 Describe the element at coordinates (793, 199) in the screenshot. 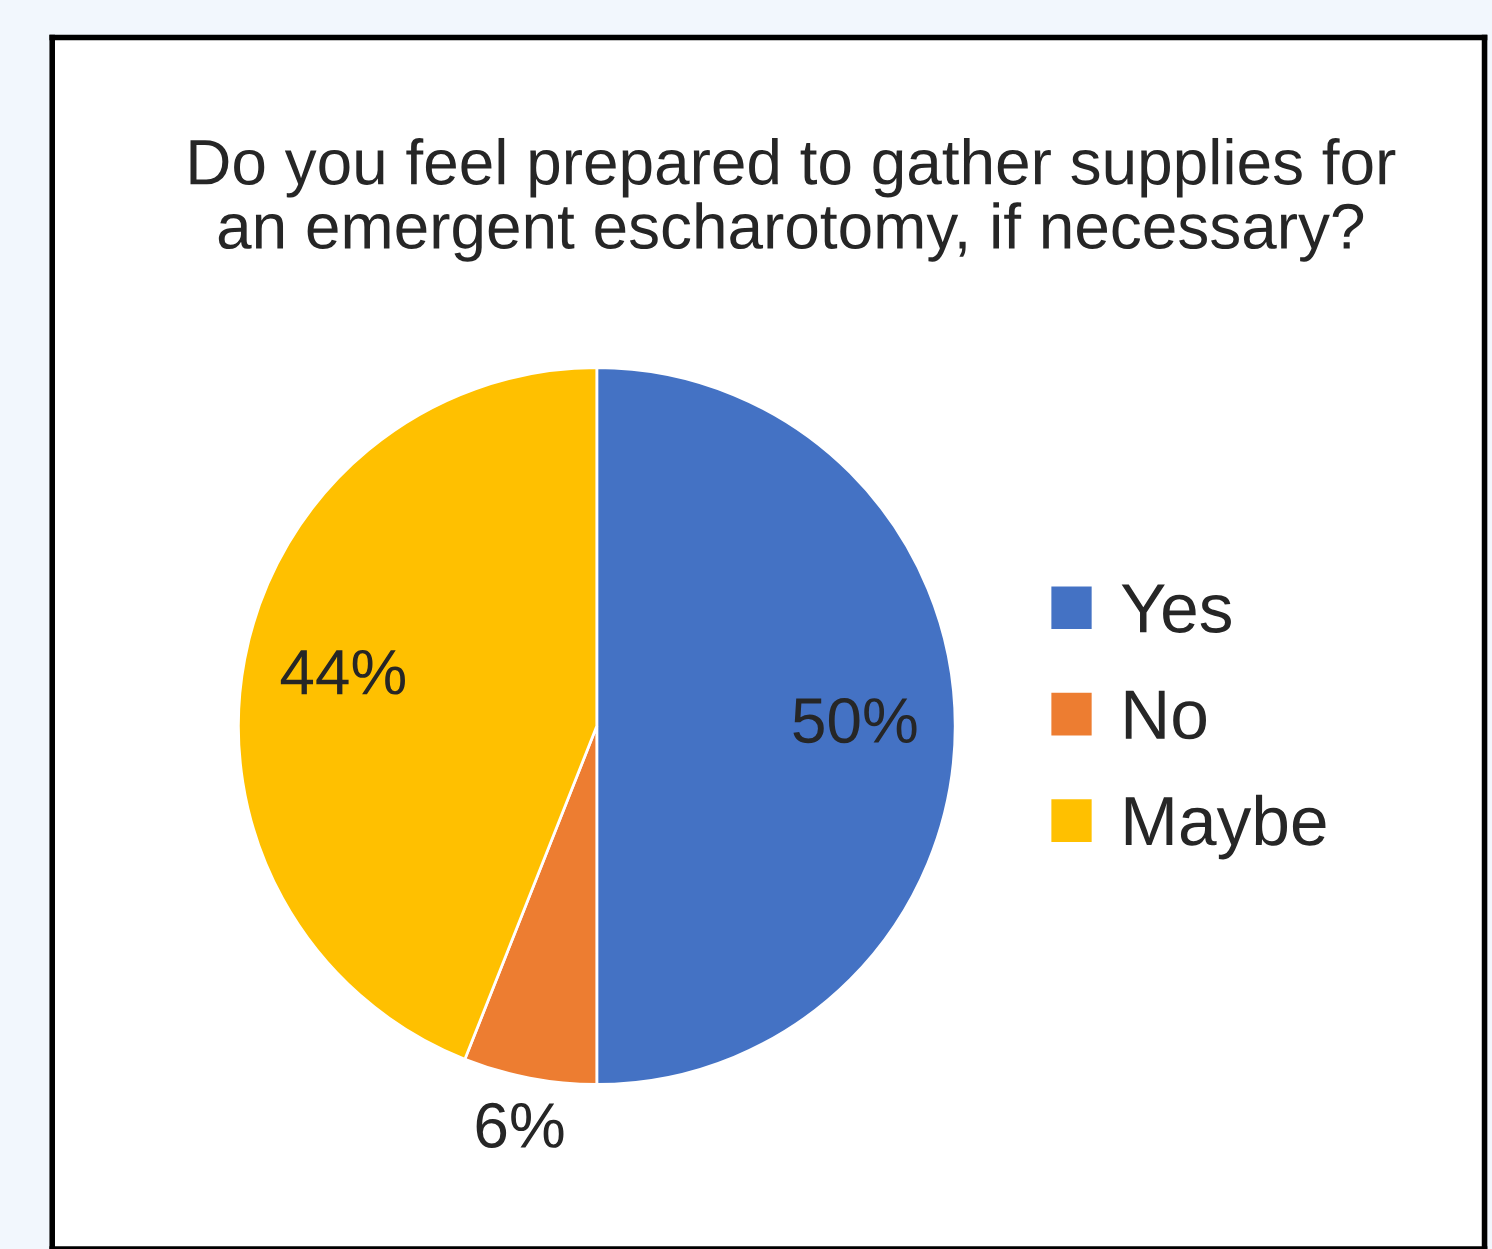

I see `chart-title: Do you feel prepared to gather supplies for an emergent escharotomy, if necessary?` at that location.